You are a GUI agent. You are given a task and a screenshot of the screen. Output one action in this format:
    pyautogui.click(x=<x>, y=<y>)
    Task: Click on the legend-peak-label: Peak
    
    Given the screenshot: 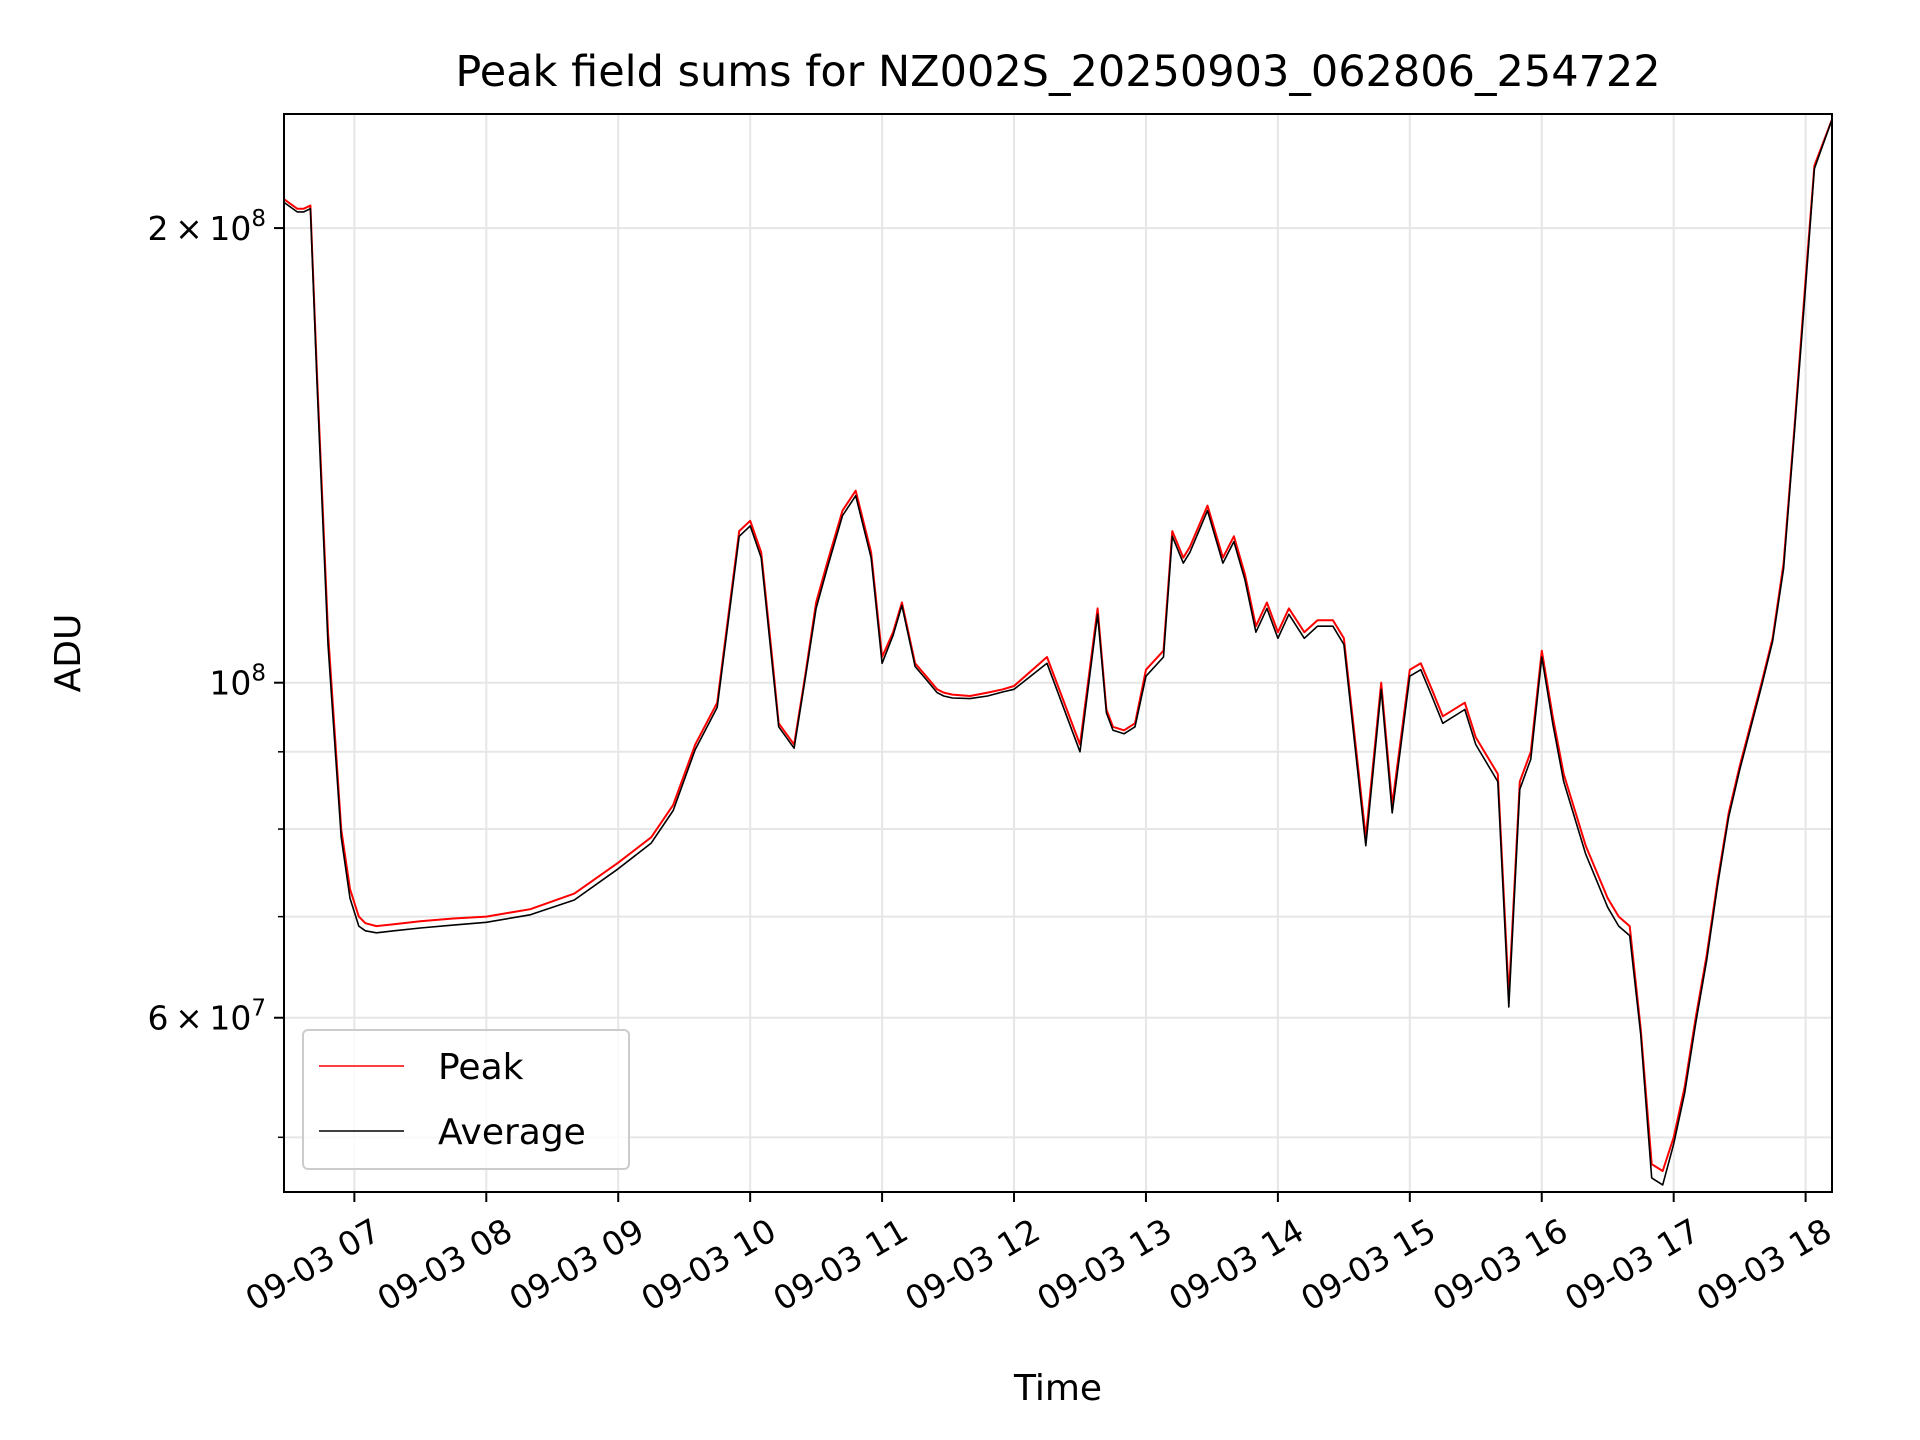 What is the action you would take?
    pyautogui.click(x=481, y=1067)
    